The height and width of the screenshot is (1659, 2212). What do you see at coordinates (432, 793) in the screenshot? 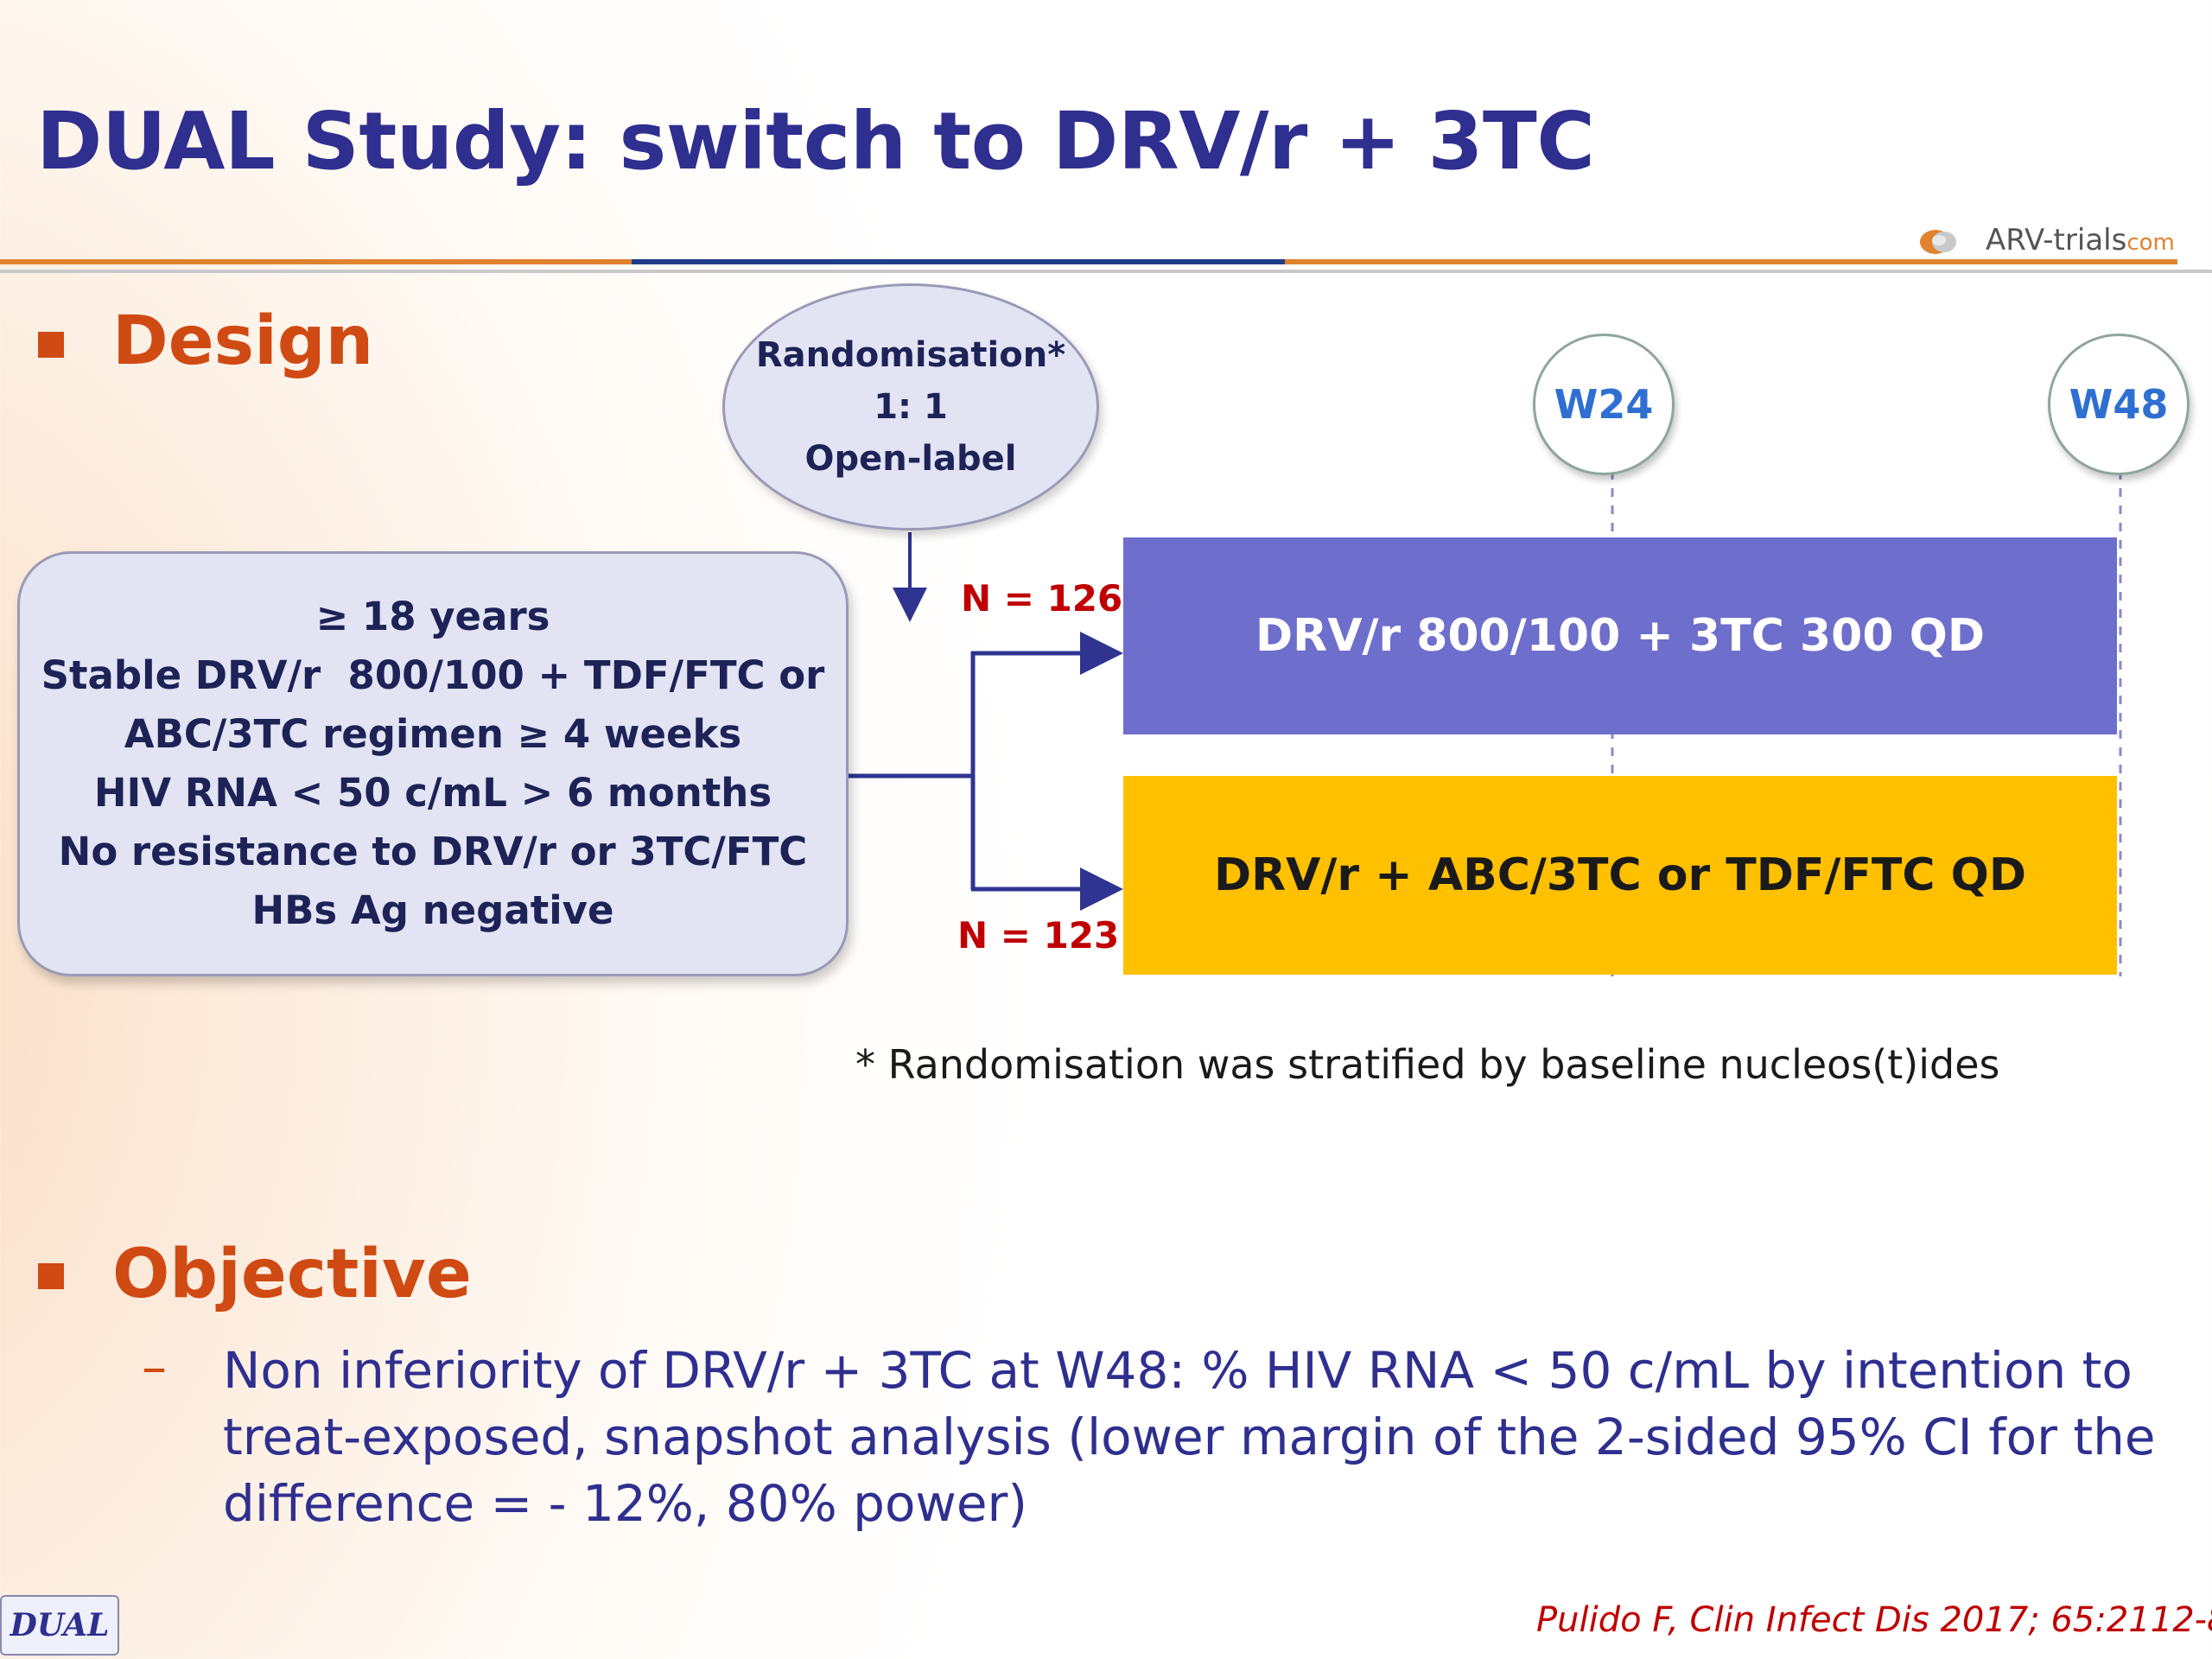
I see `criterion: HIV RNA < 50 c/mL > 6 months` at bounding box center [432, 793].